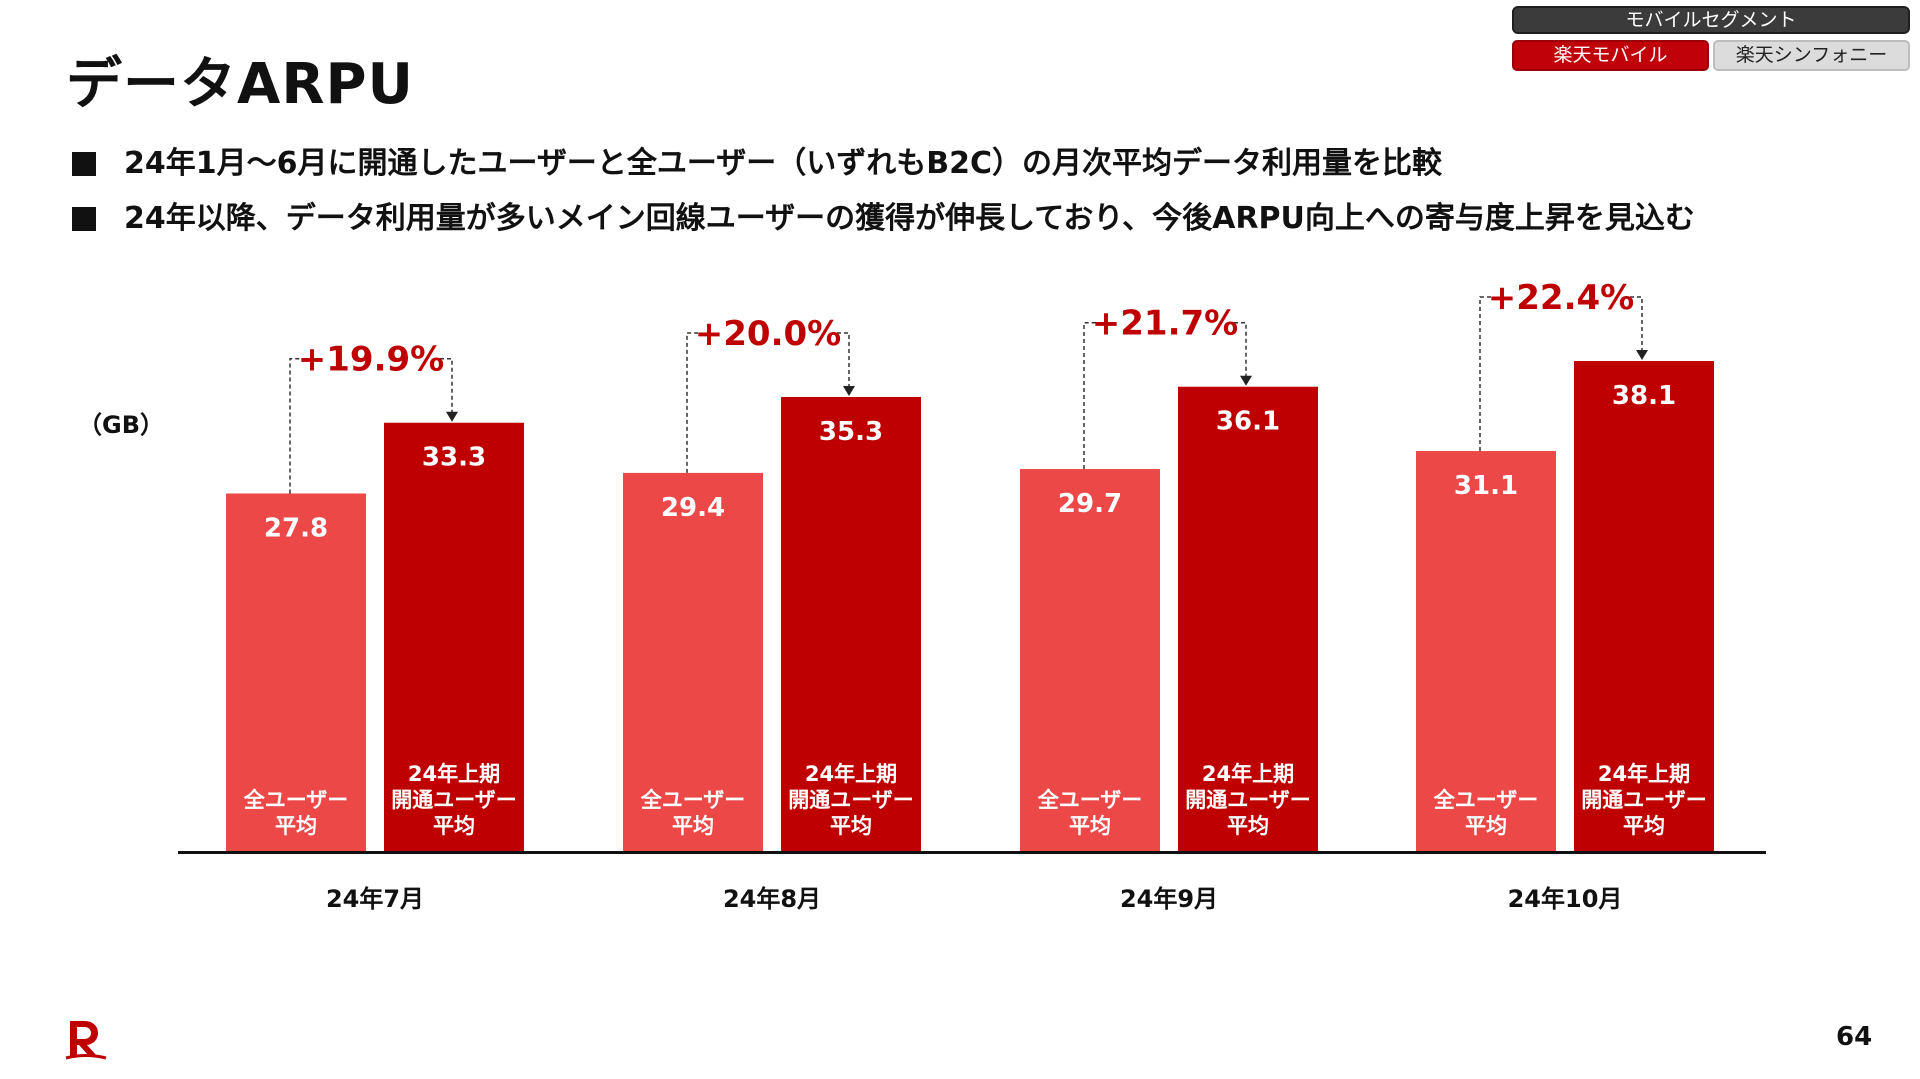 This screenshot has width=1920, height=1079. I want to click on data-label: 33.3, so click(454, 458).